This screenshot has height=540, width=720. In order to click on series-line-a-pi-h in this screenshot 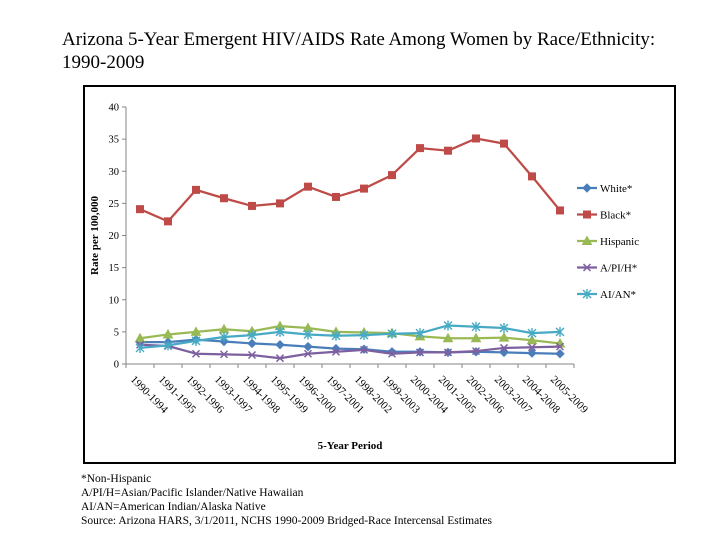, I will do `click(350, 351)`.